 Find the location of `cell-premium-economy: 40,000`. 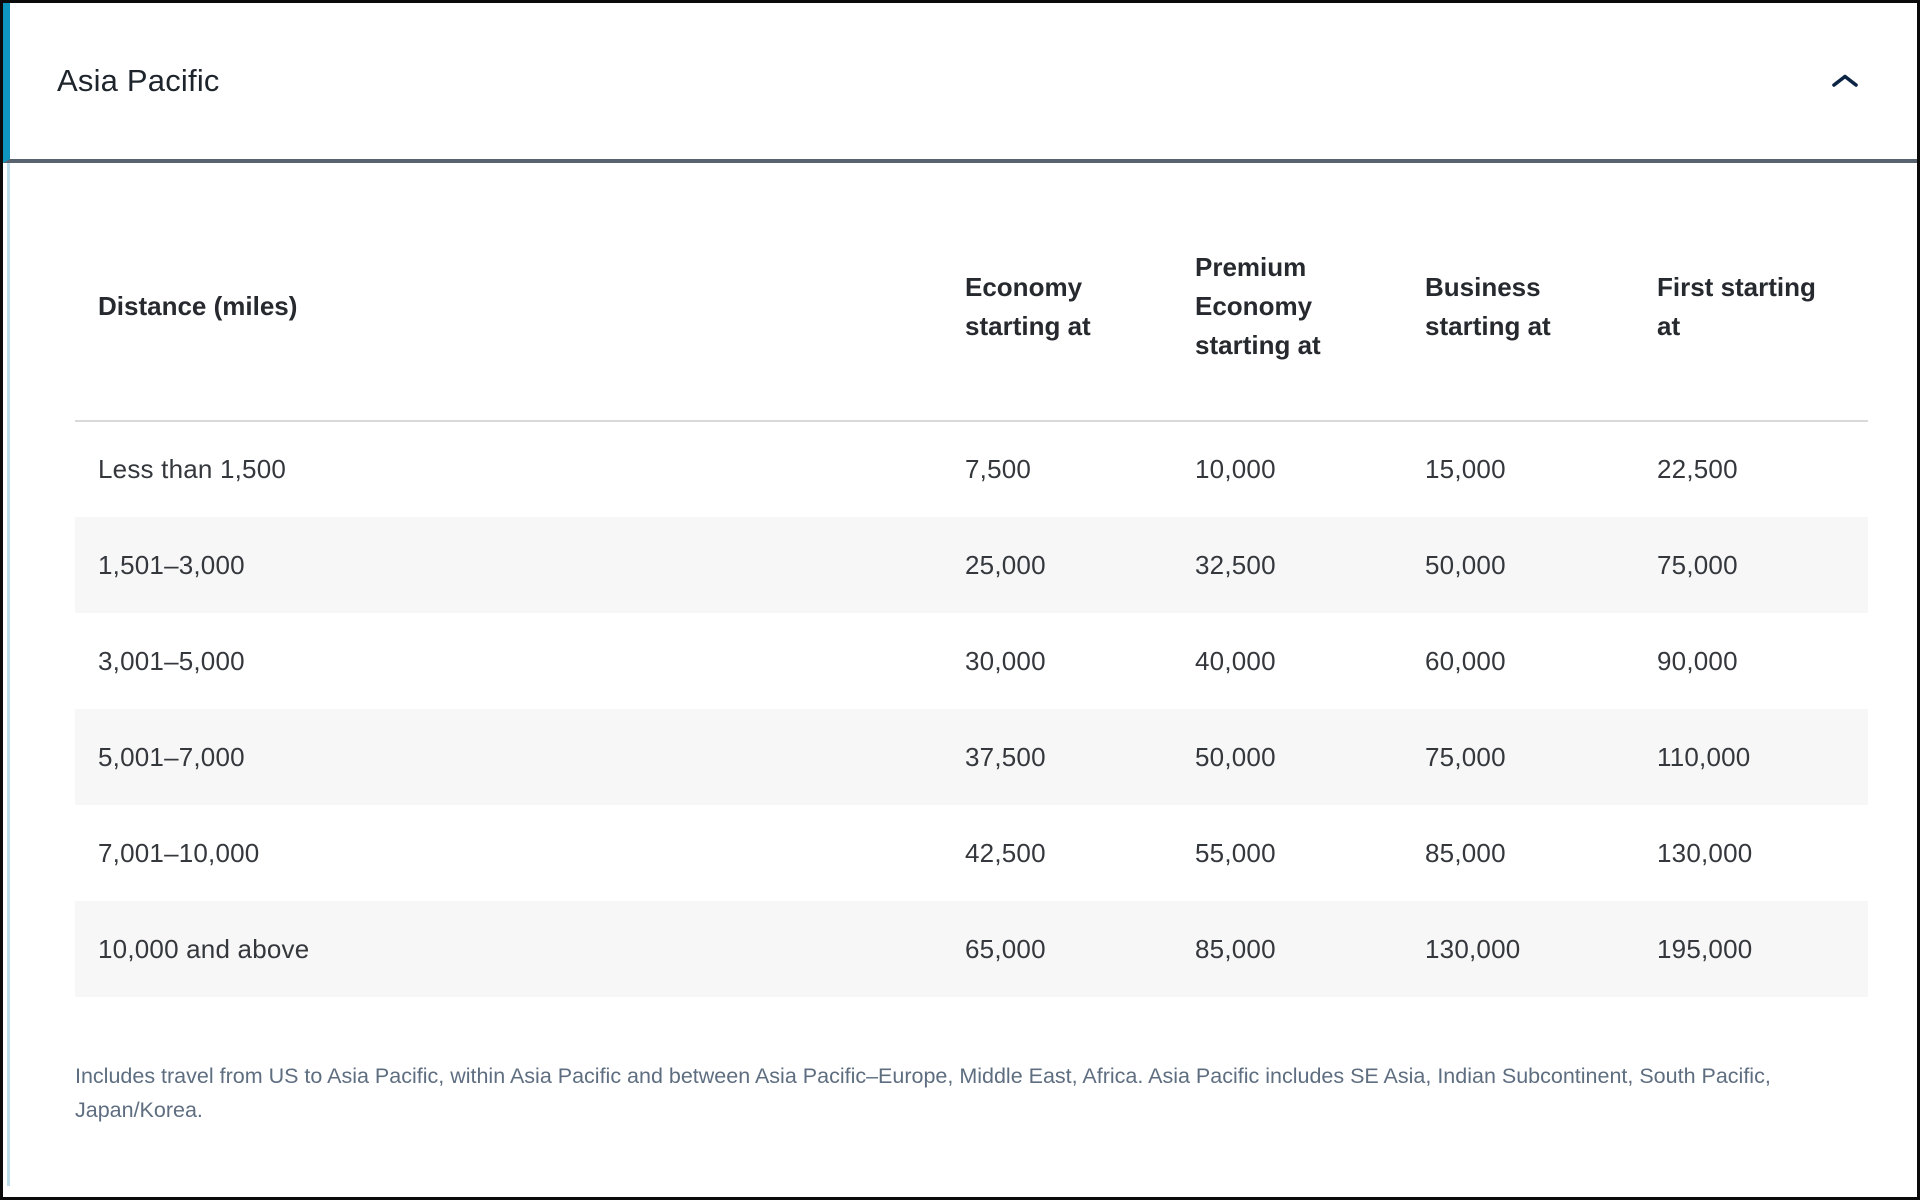

cell-premium-economy: 40,000 is located at coordinates (1235, 660).